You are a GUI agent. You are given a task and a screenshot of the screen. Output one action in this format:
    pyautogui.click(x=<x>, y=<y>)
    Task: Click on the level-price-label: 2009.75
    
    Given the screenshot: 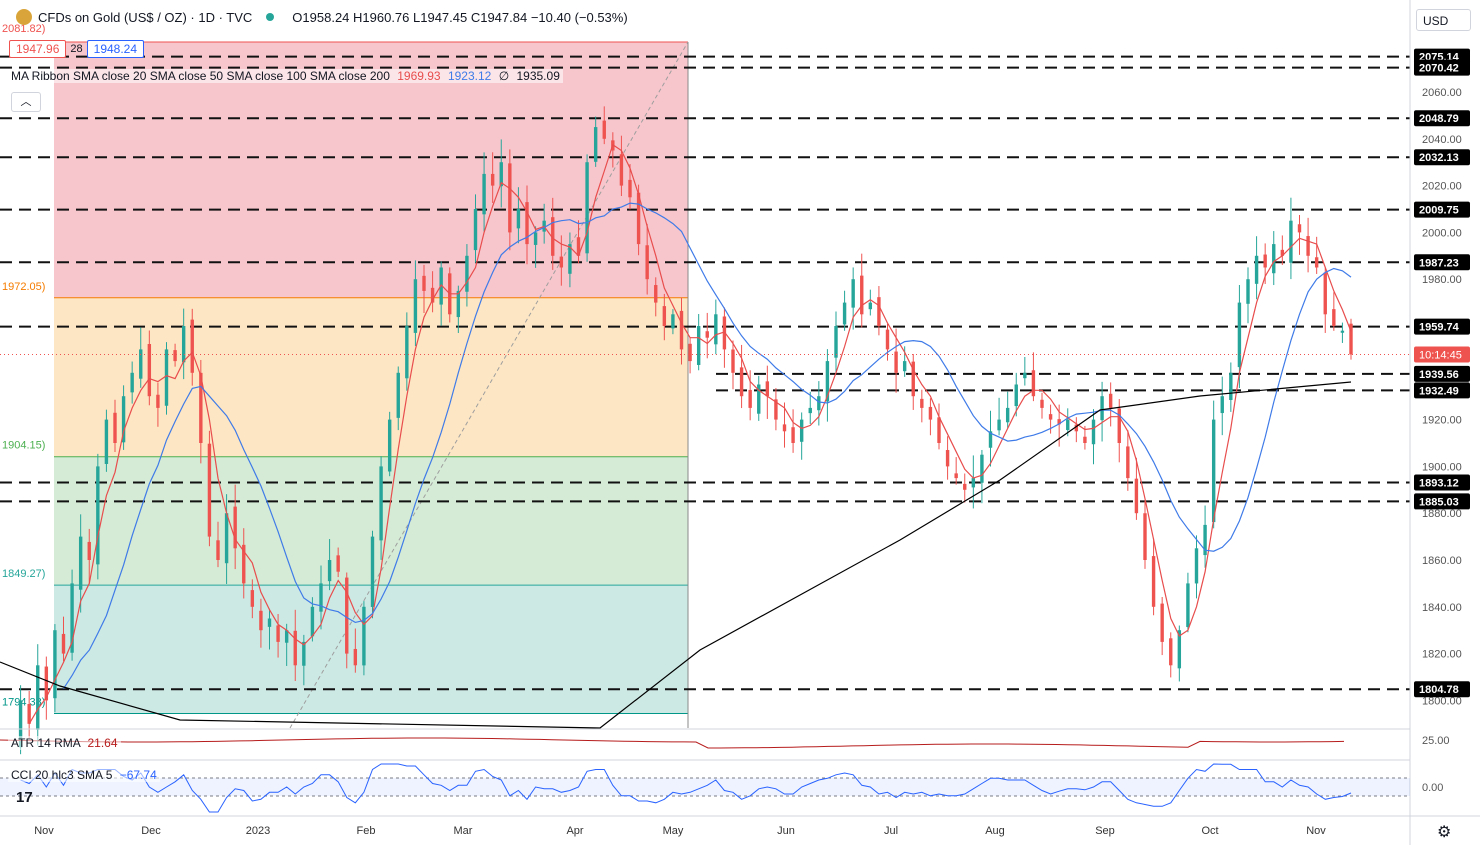 What is the action you would take?
    pyautogui.click(x=1439, y=211)
    